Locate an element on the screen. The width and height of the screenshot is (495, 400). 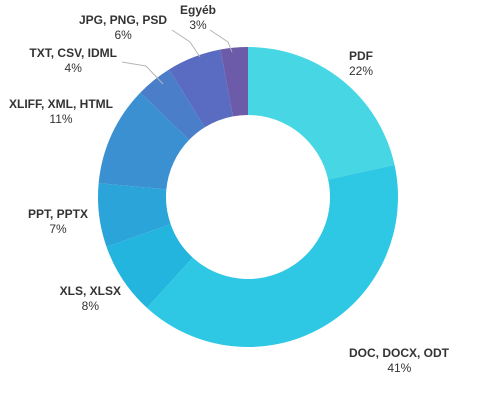
slice-value-3: 7% is located at coordinates (58, 229).